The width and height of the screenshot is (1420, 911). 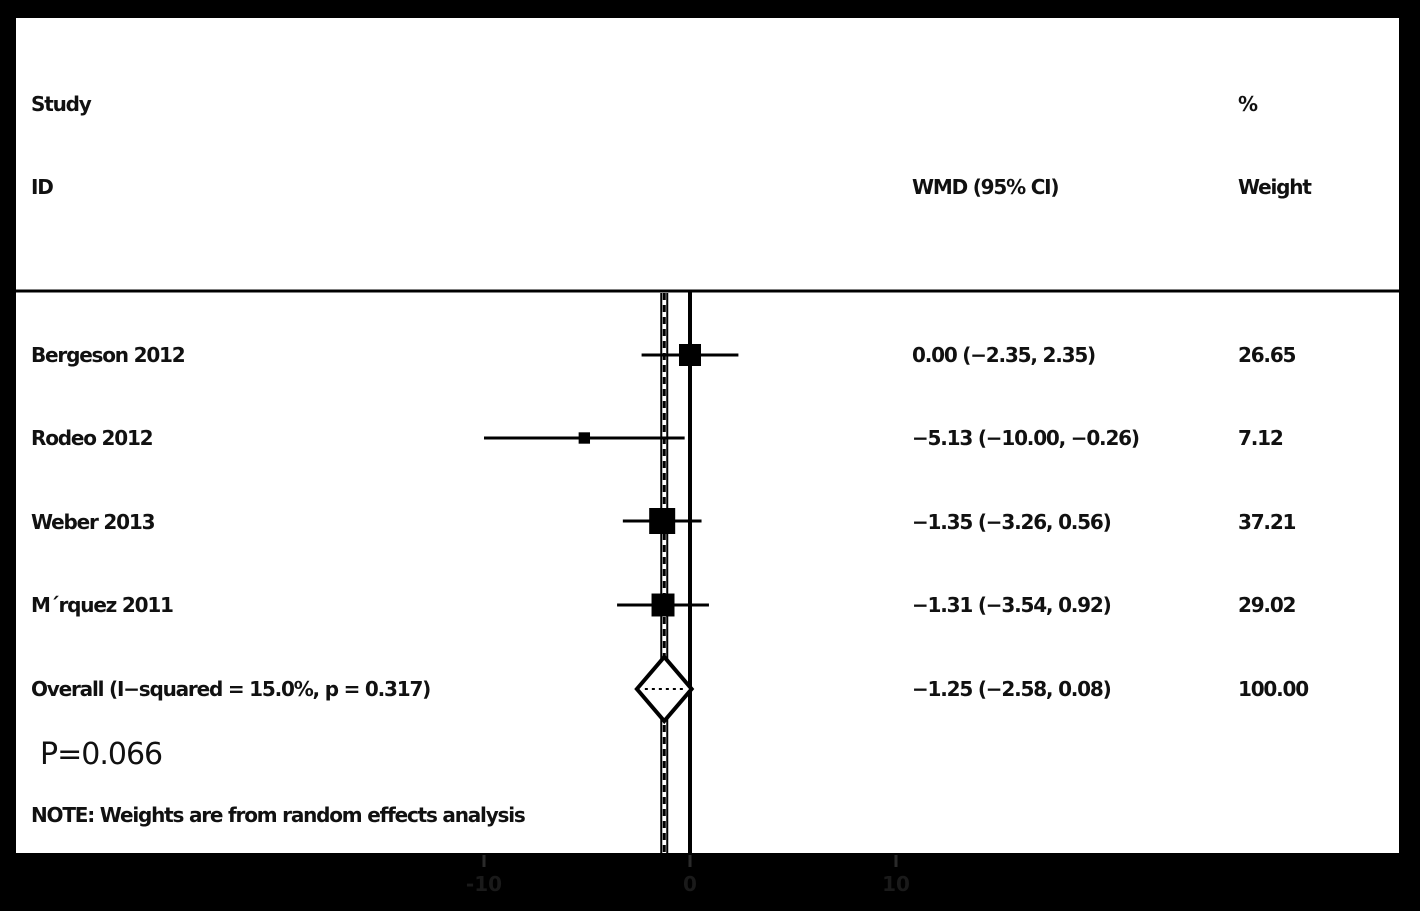 What do you see at coordinates (93, 522) in the screenshot?
I see `study-label-3: Weber 2013` at bounding box center [93, 522].